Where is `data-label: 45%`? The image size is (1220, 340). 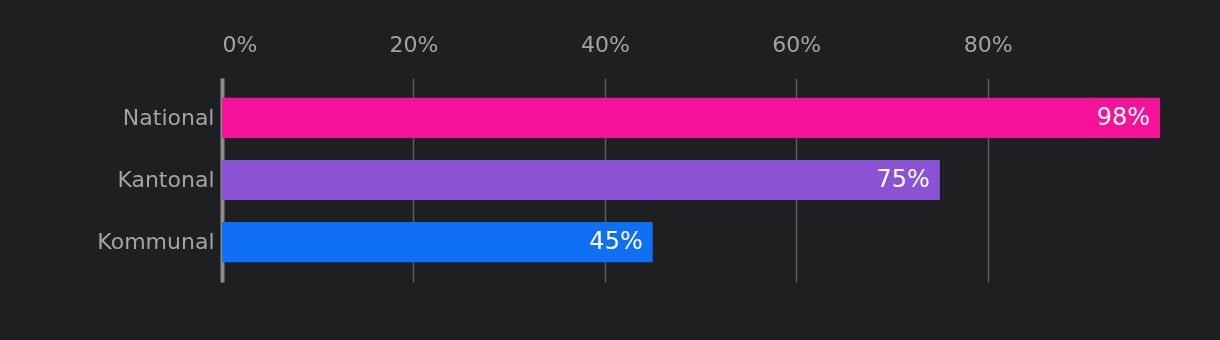
data-label: 45% is located at coordinates (616, 241).